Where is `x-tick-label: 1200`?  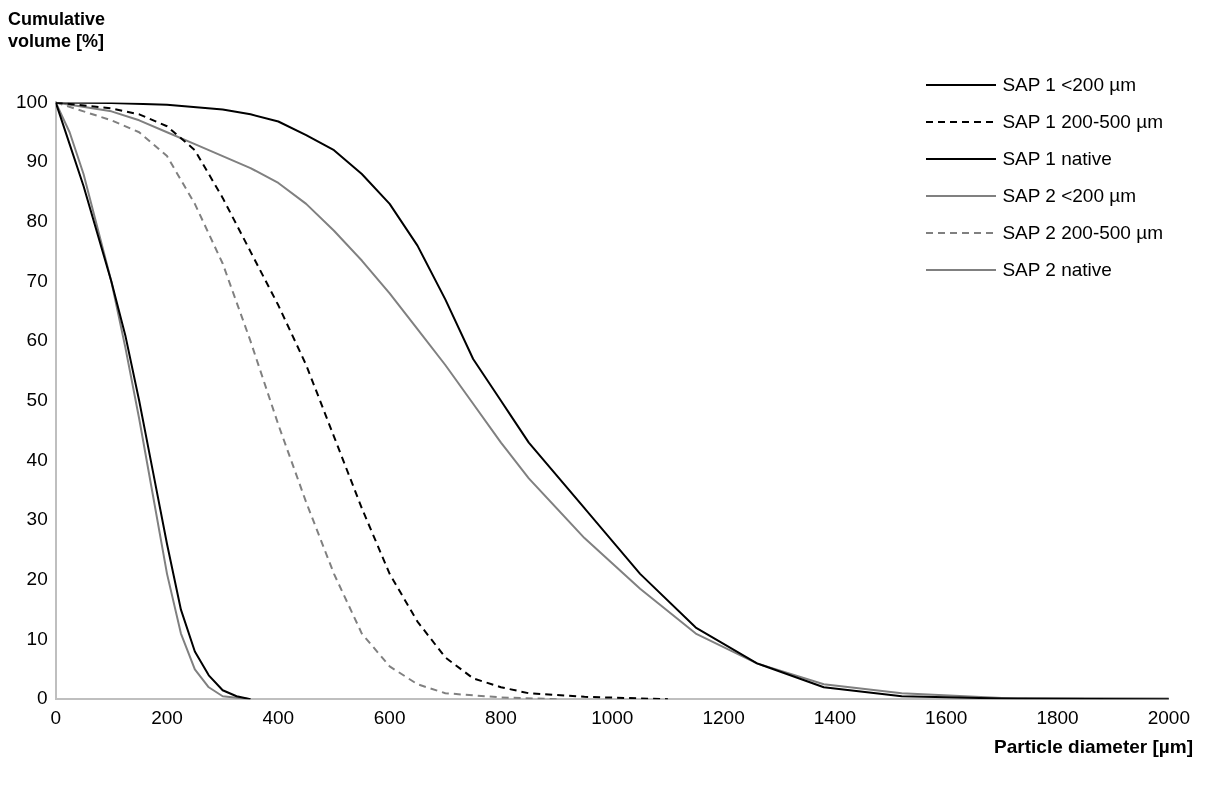 x-tick-label: 1200 is located at coordinates (723, 717).